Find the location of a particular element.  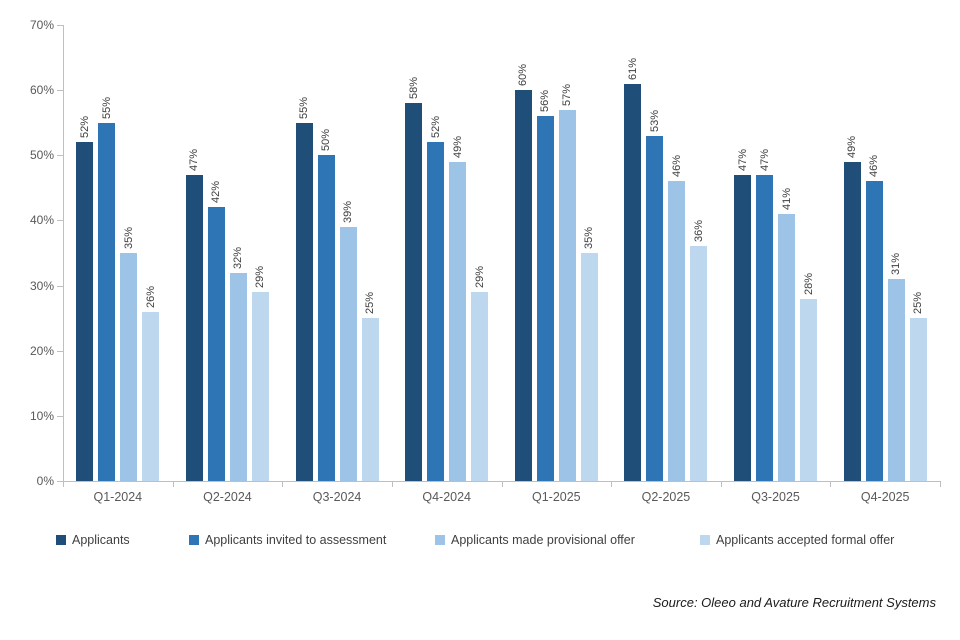

bar-value-label: 58% is located at coordinates (413, 88).